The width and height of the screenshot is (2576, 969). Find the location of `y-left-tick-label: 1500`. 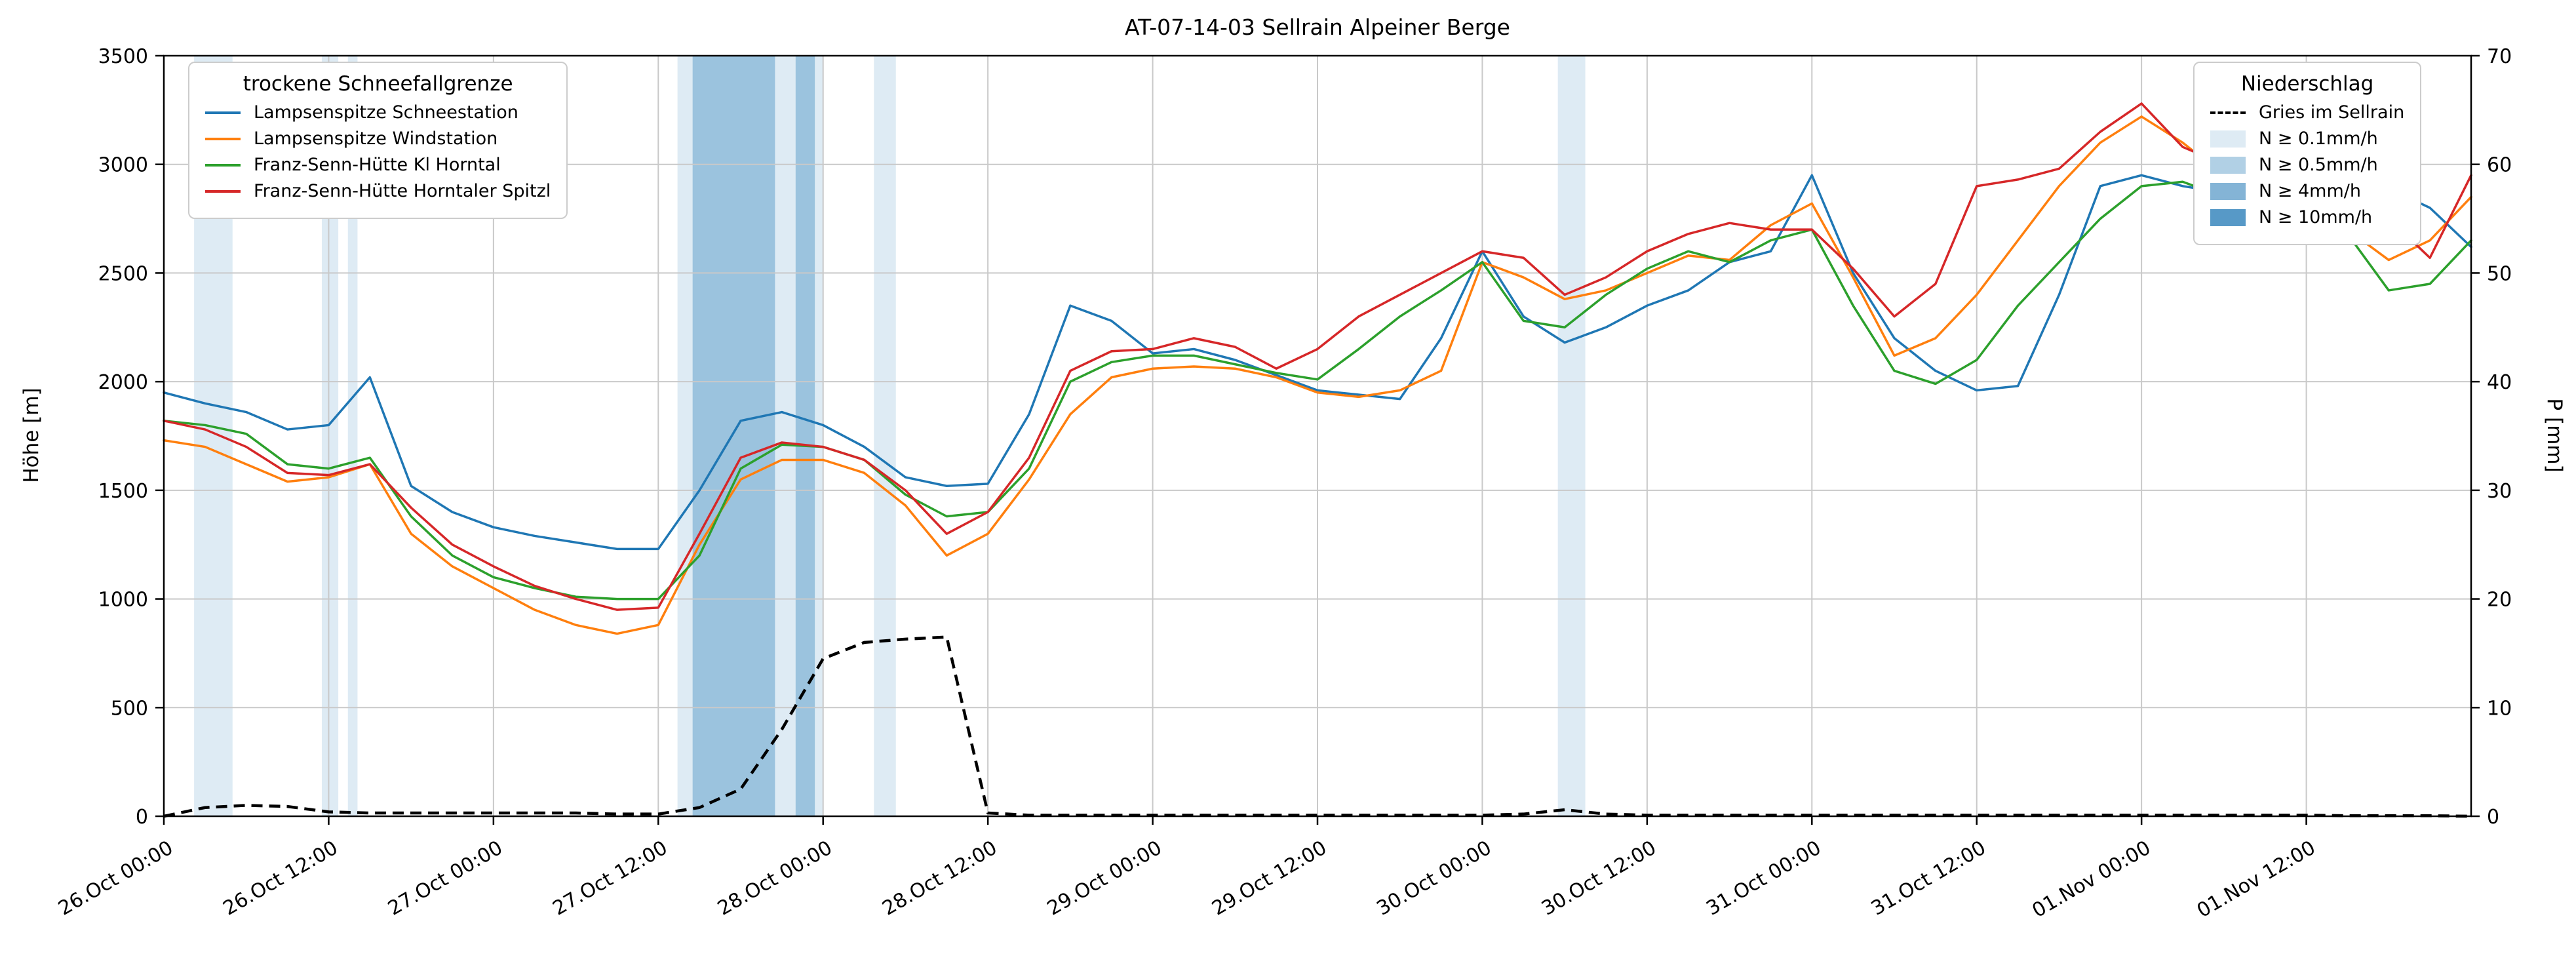

y-left-tick-label: 1500 is located at coordinates (123, 491).